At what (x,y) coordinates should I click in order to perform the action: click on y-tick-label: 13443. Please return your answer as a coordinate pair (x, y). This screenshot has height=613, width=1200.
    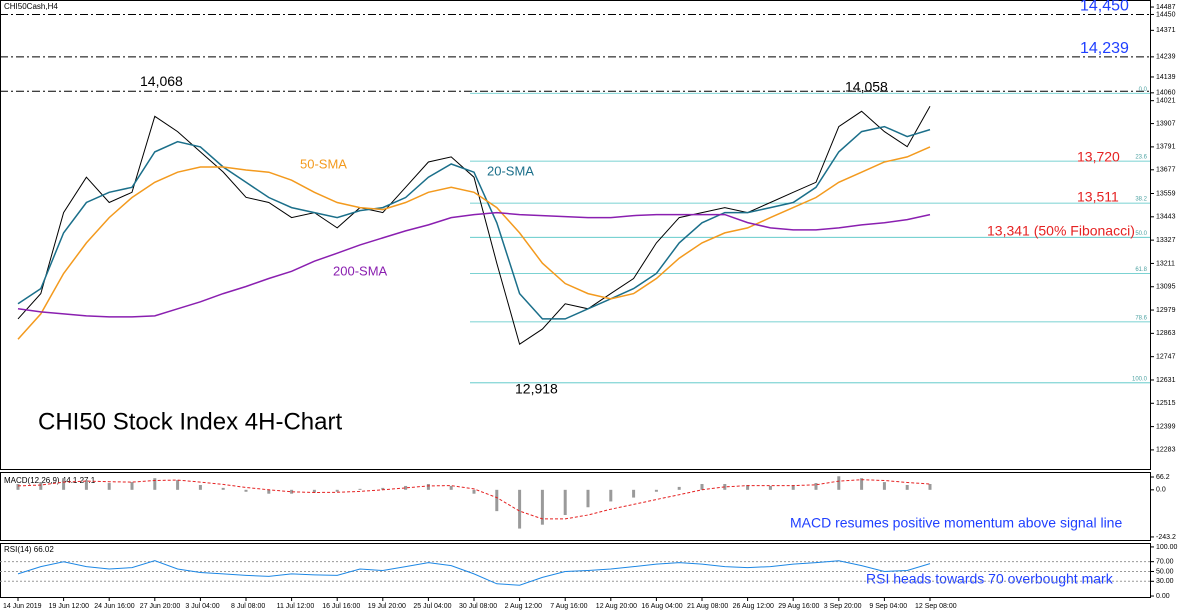
    Looking at the image, I should click on (1166, 217).